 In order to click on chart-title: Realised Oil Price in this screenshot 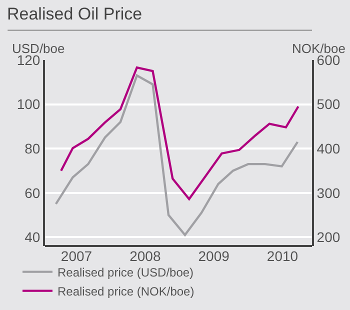, I will do `click(74, 14)`.